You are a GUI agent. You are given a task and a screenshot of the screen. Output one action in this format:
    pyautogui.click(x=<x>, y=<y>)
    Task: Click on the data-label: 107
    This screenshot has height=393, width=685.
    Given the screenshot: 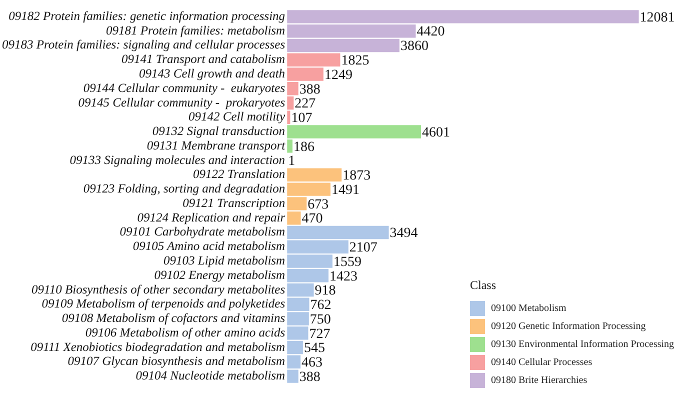 What is the action you would take?
    pyautogui.click(x=301, y=118)
    